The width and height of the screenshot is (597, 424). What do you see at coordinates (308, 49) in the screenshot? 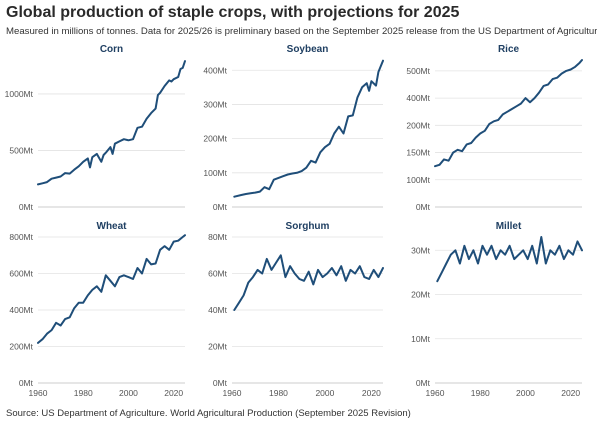
I see `panel-title-soybean: Soybean` at bounding box center [308, 49].